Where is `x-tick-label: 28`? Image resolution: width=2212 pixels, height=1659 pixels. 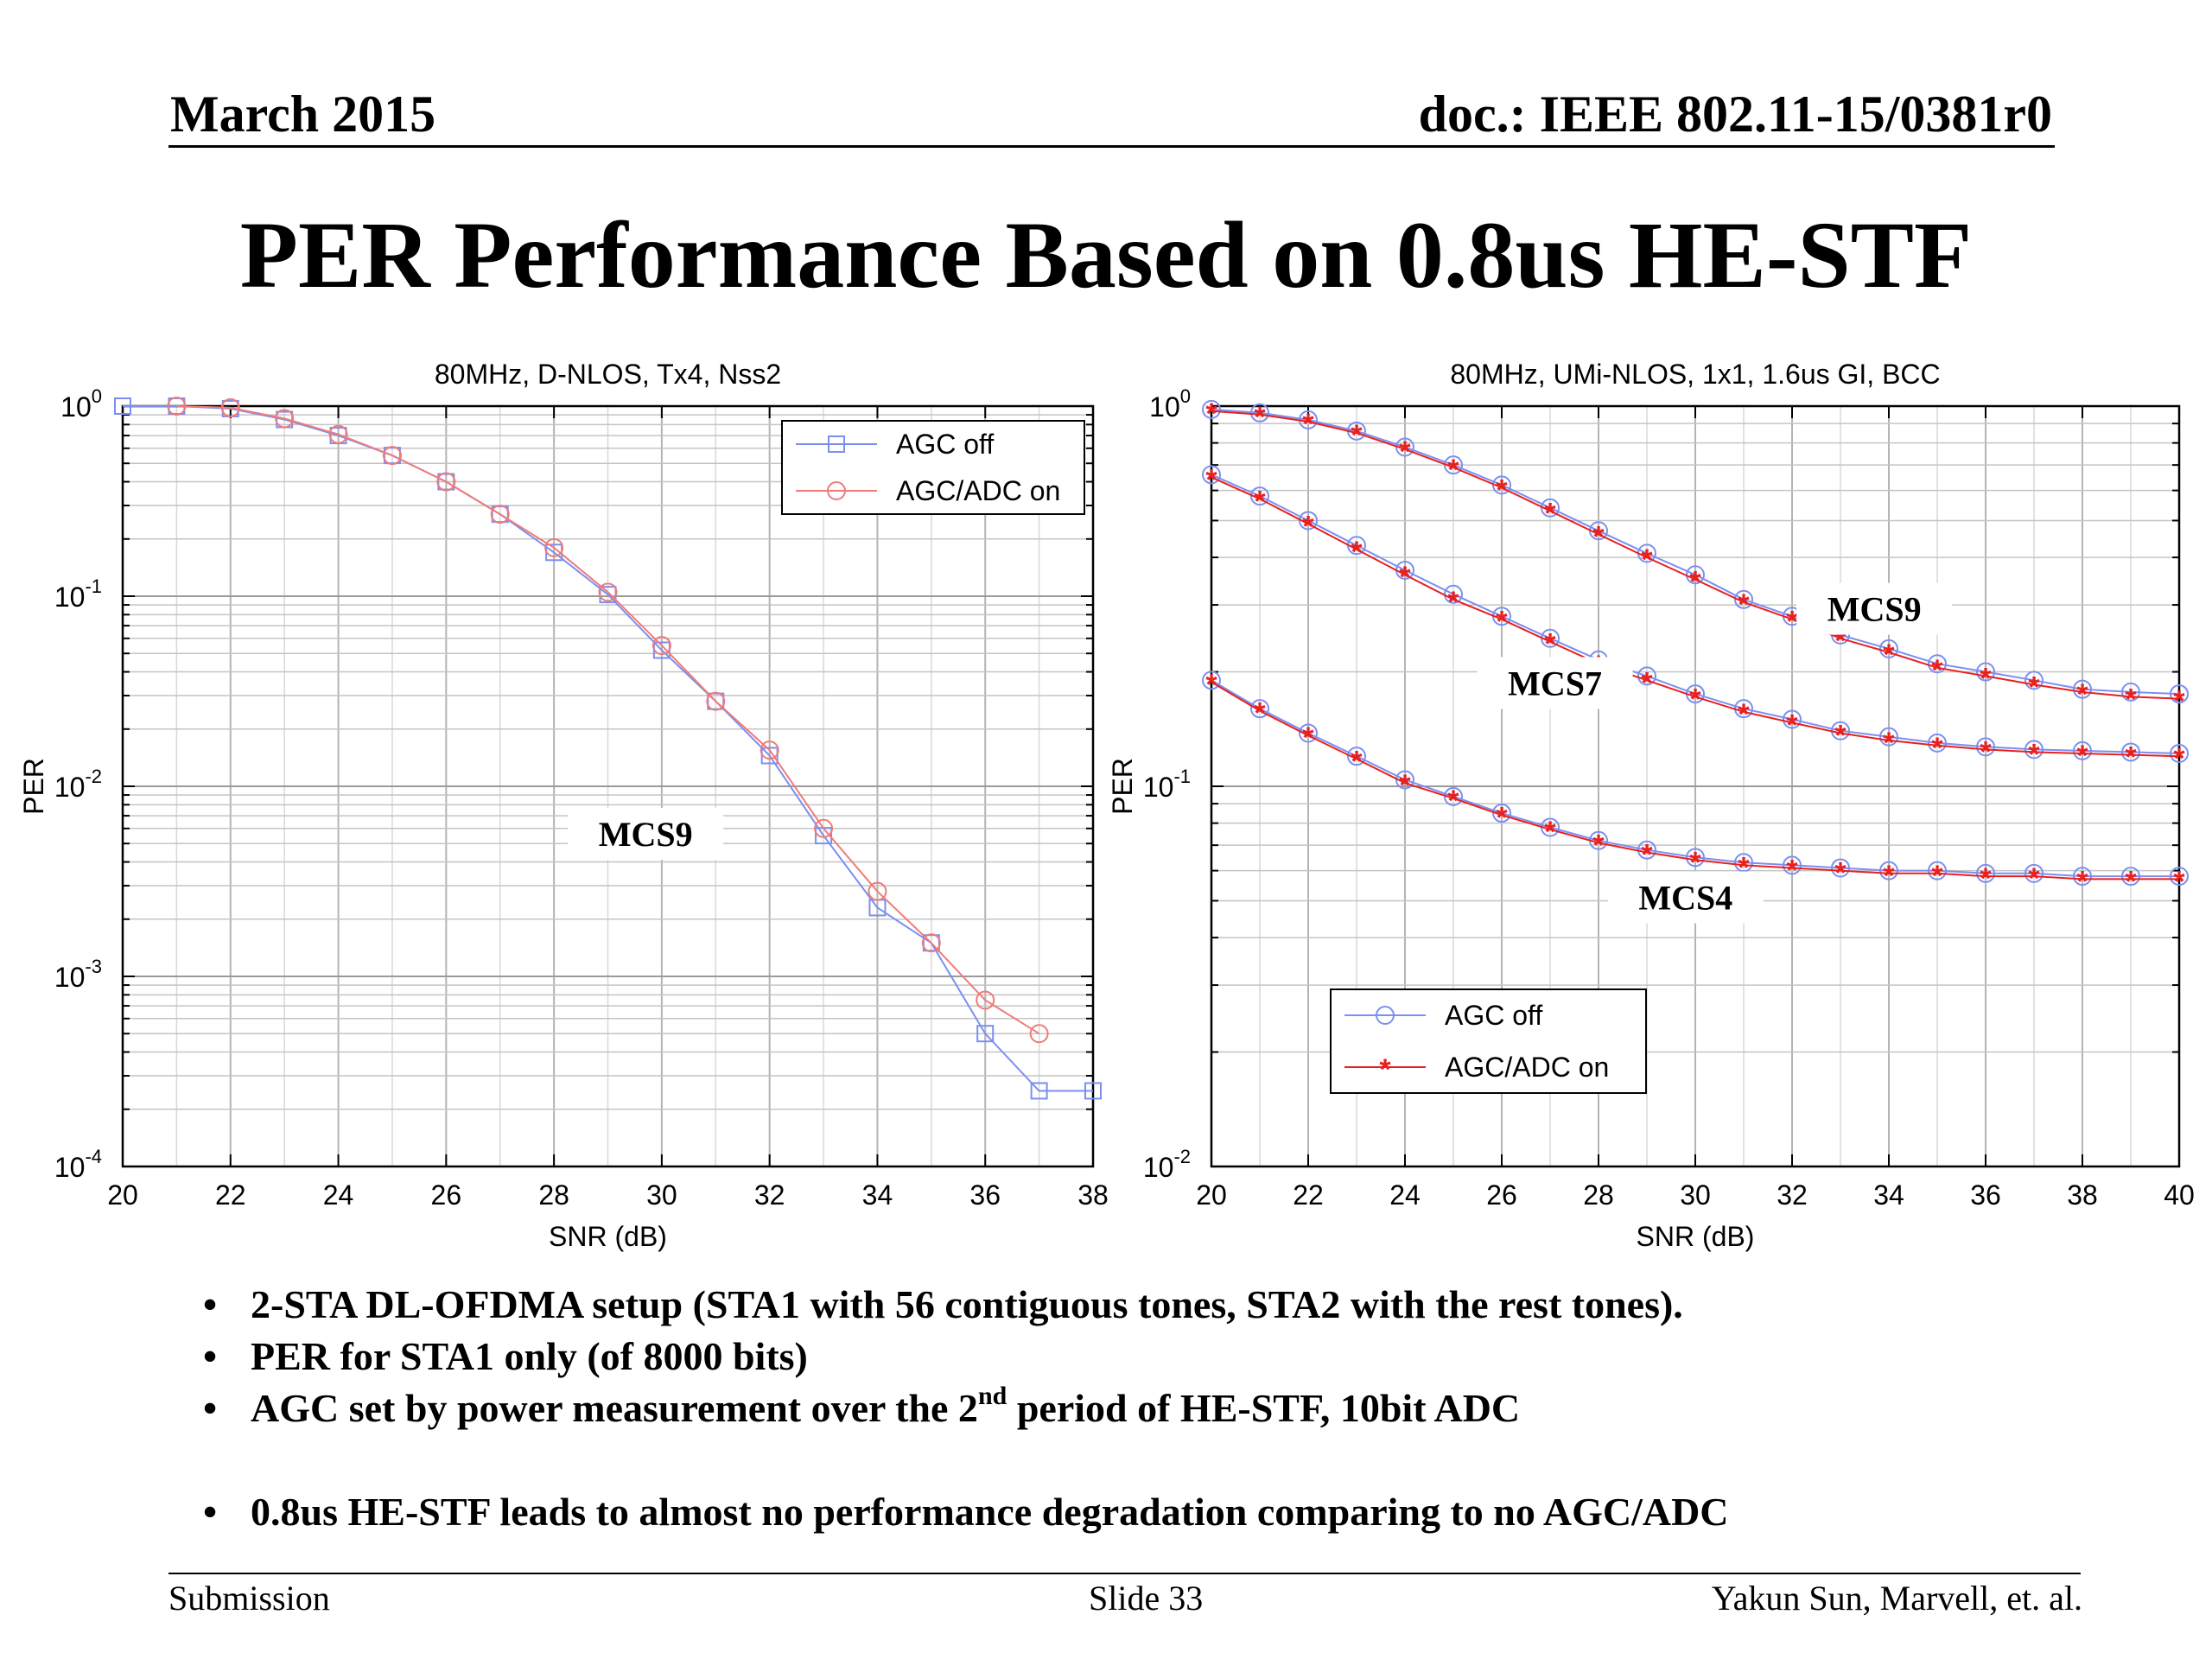
x-tick-label: 28 is located at coordinates (553, 1195).